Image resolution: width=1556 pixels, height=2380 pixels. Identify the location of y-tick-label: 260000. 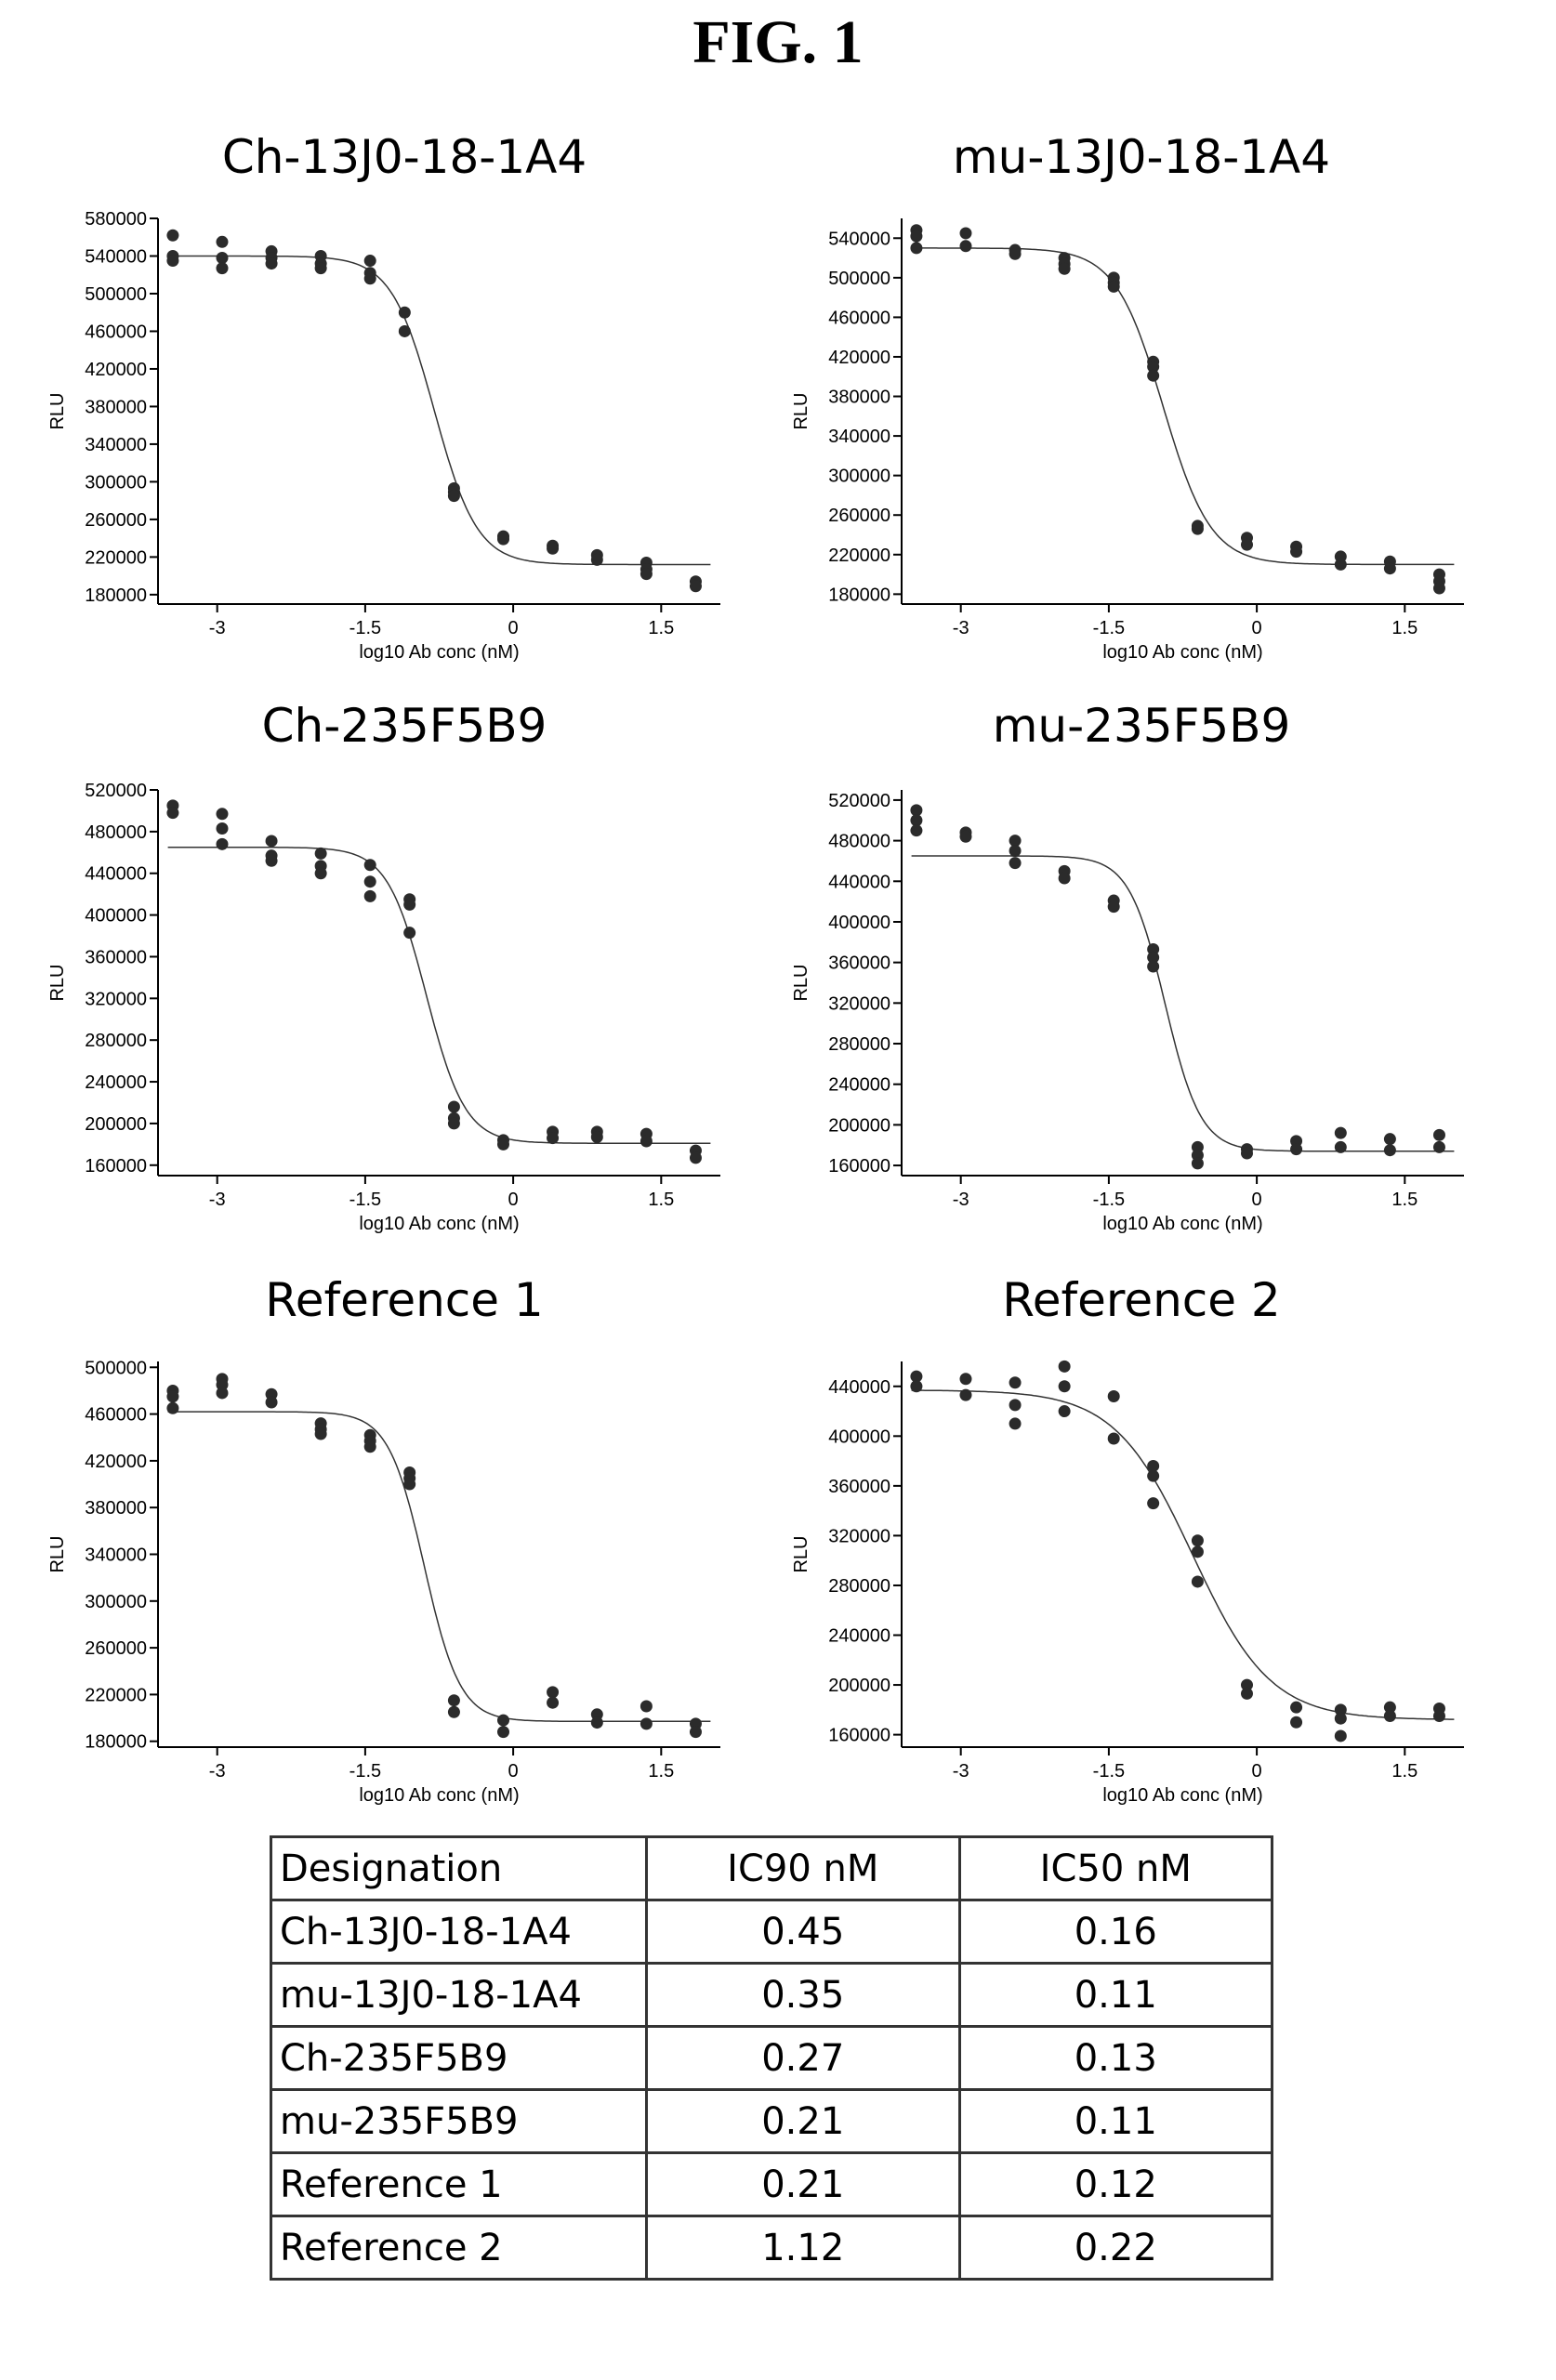
(116, 1648).